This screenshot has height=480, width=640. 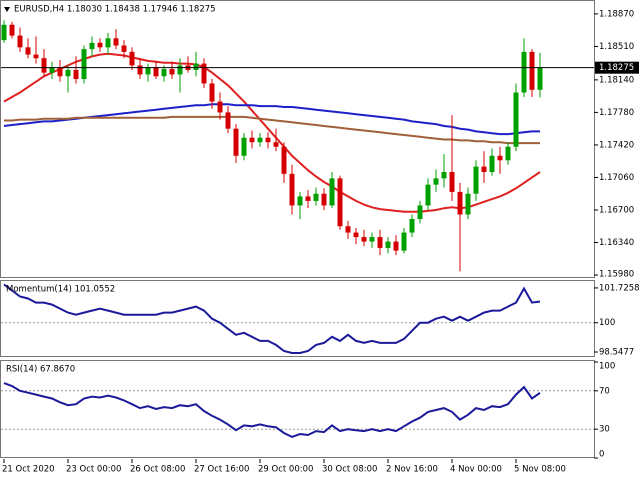 What do you see at coordinates (285, 470) in the screenshot?
I see `x-tick-label: 29 Oct 00:00` at bounding box center [285, 470].